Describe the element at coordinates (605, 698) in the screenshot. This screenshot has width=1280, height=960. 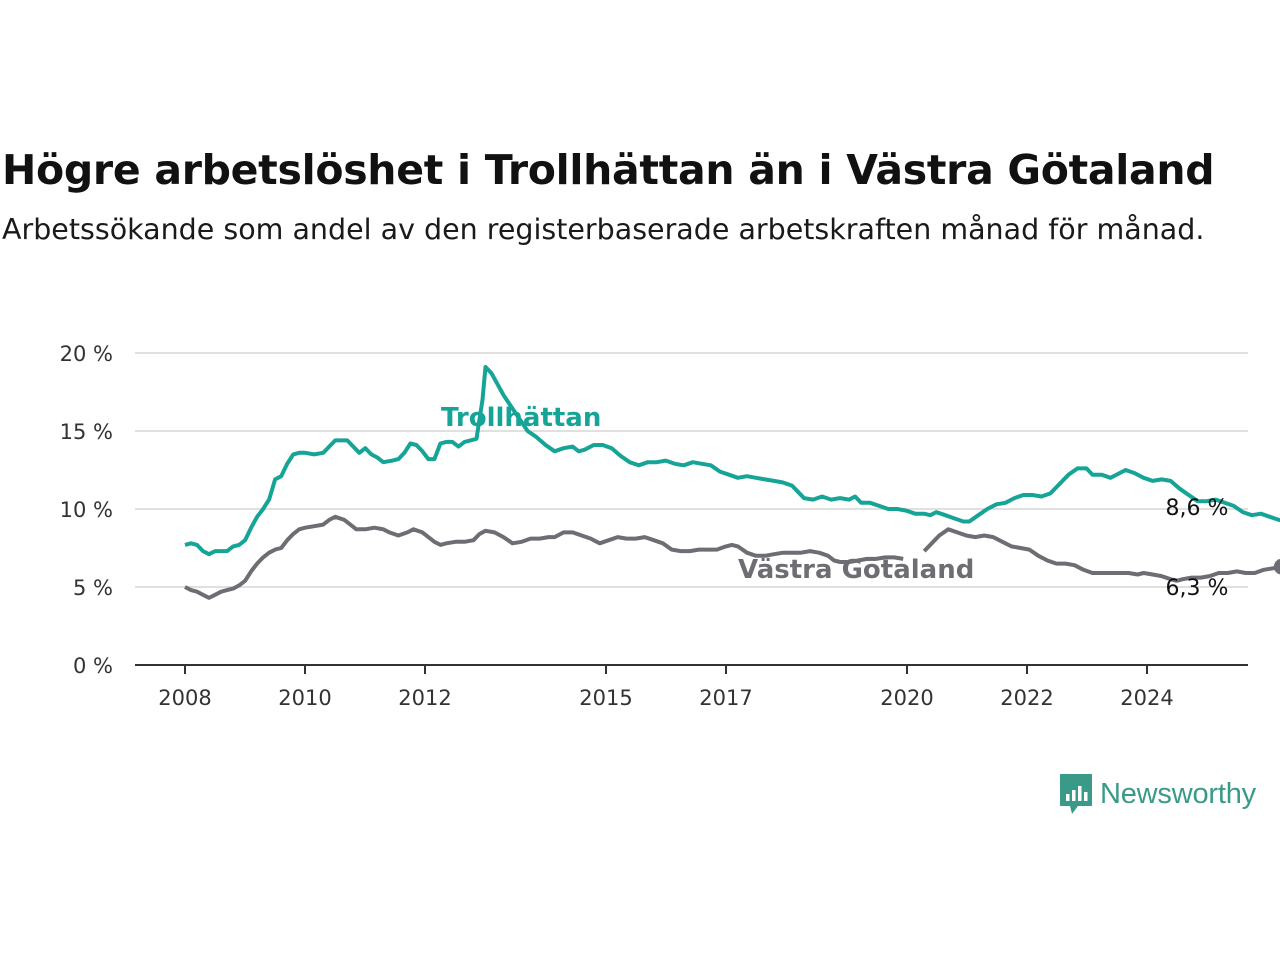
I see `x-tick-label: 2015` at that location.